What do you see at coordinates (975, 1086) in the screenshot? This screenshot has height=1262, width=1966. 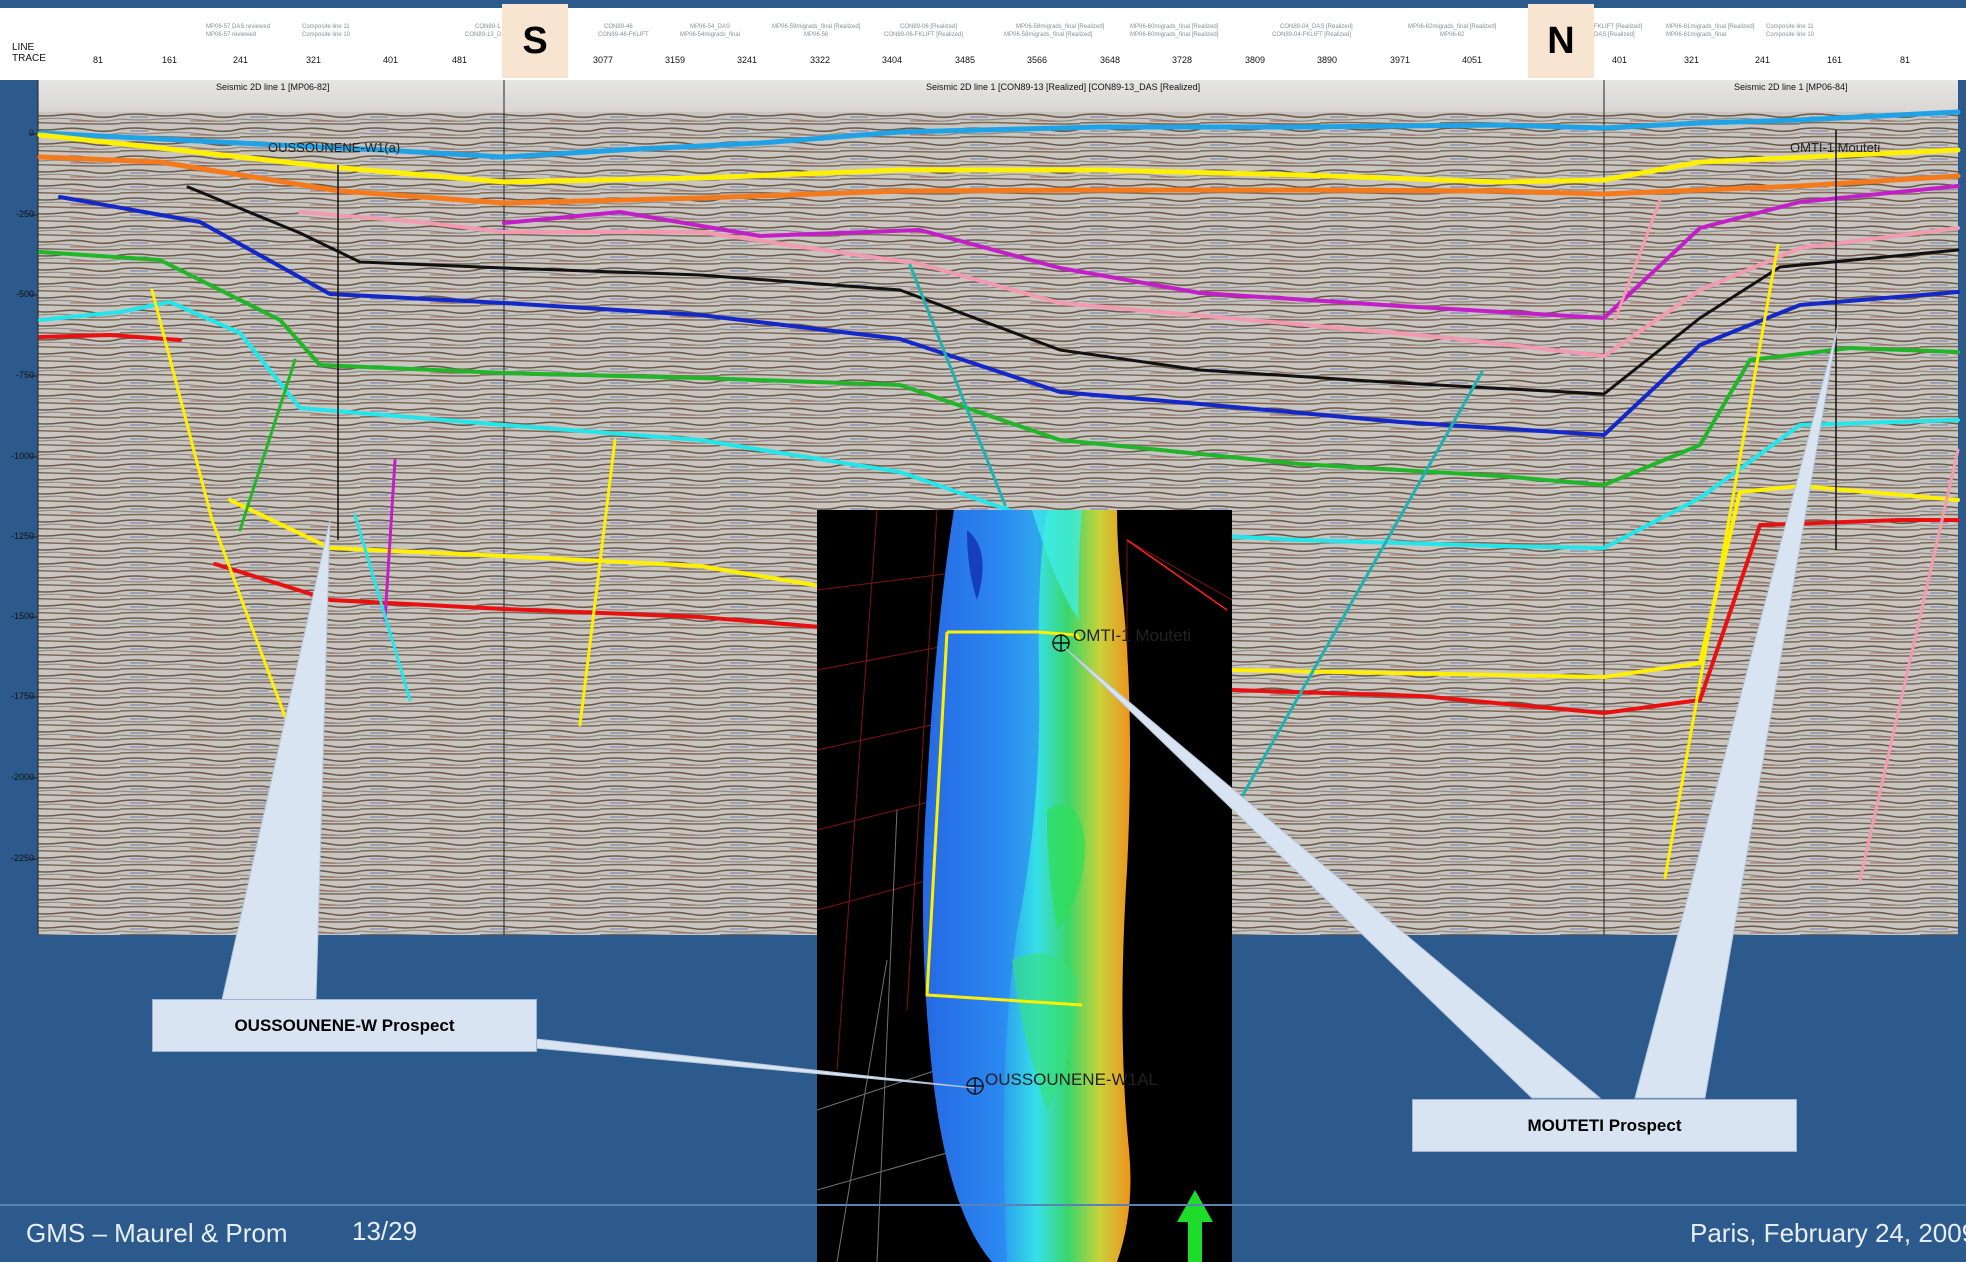 I see `well-symbol-oussounene` at bounding box center [975, 1086].